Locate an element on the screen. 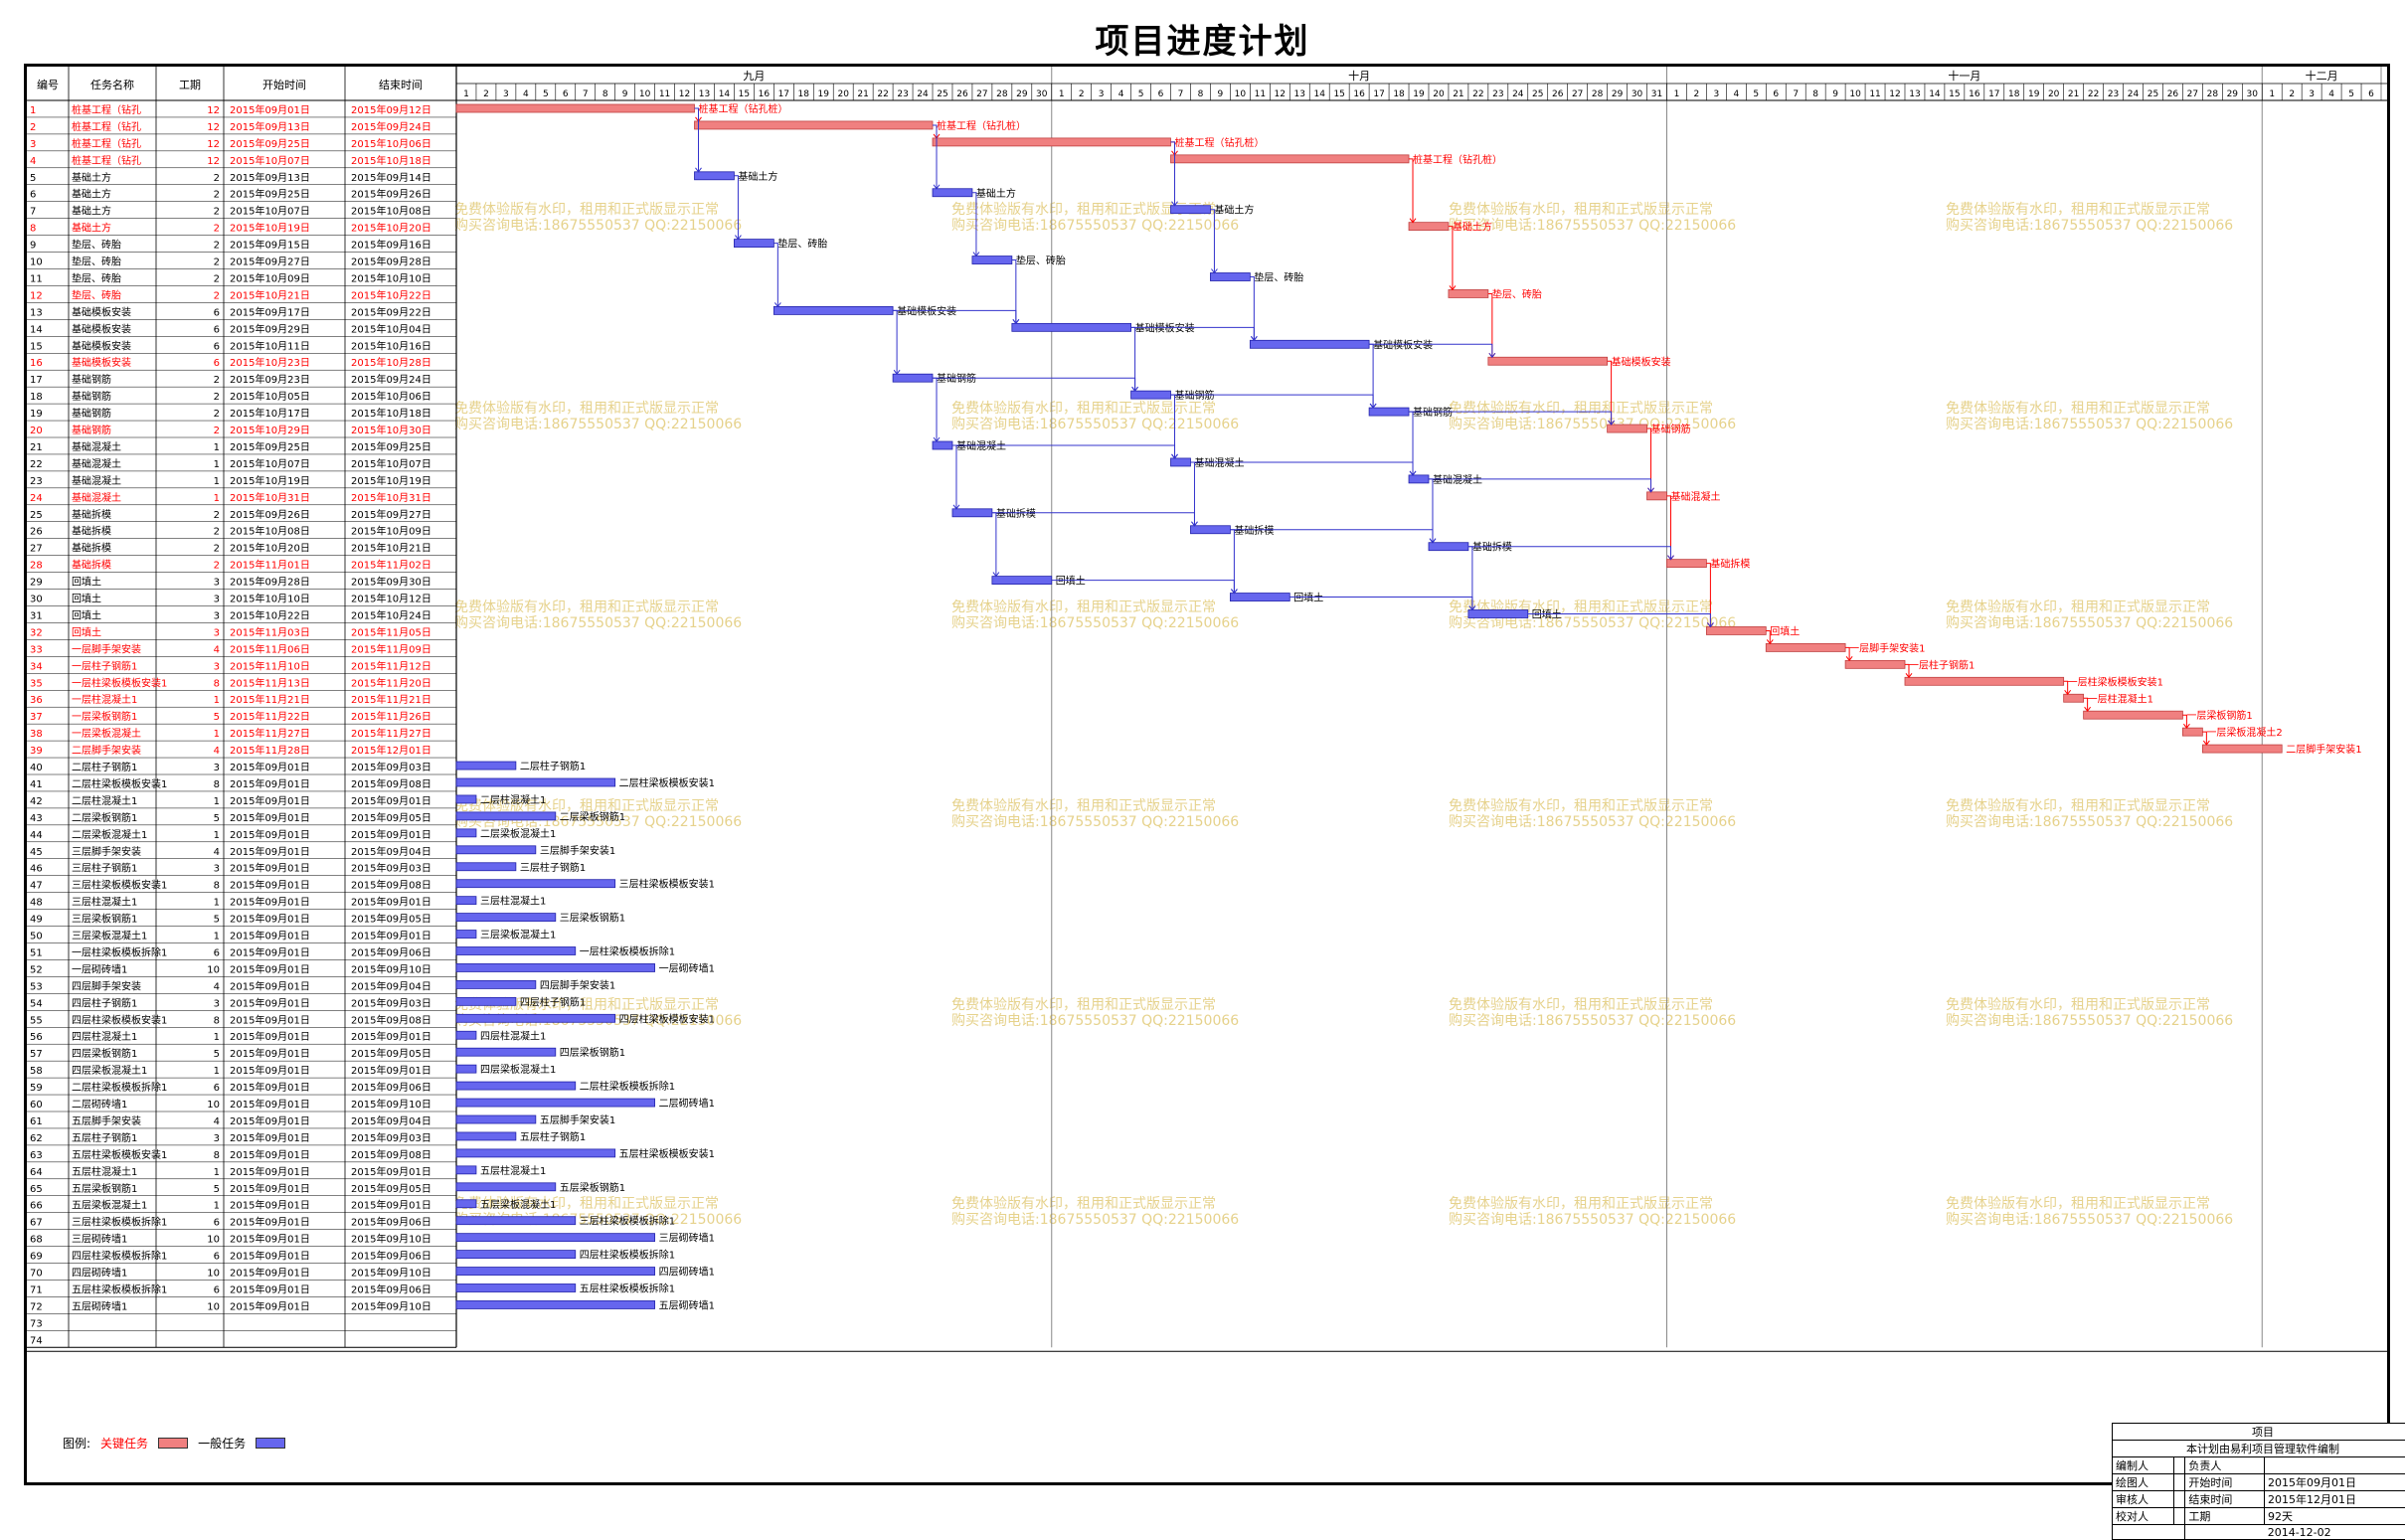 This screenshot has height=1540, width=2405. day-label: 17 is located at coordinates (1378, 94).